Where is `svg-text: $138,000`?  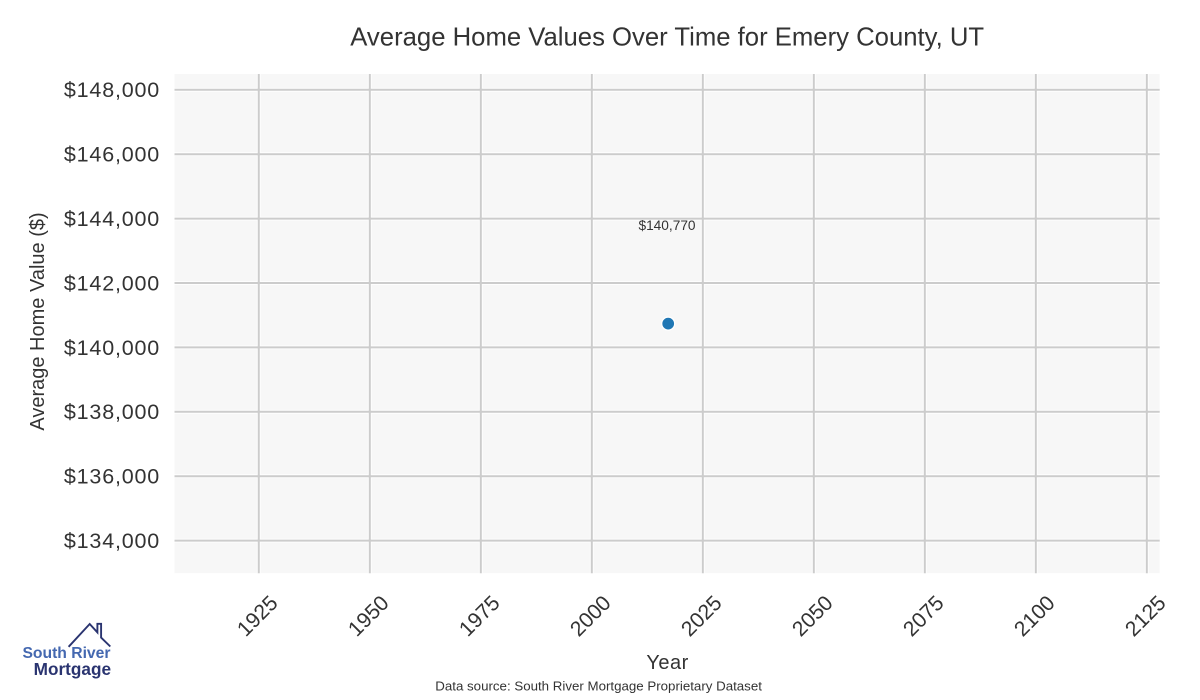 svg-text: $138,000 is located at coordinates (112, 412).